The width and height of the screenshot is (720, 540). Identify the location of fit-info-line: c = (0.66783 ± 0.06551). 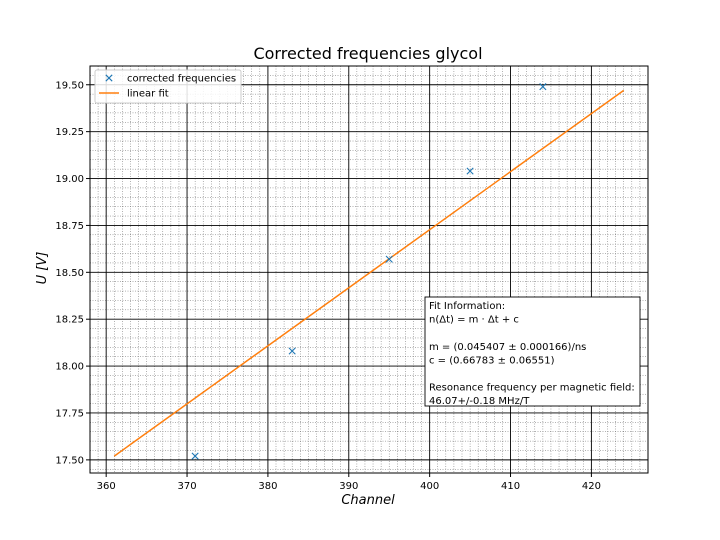
(492, 360).